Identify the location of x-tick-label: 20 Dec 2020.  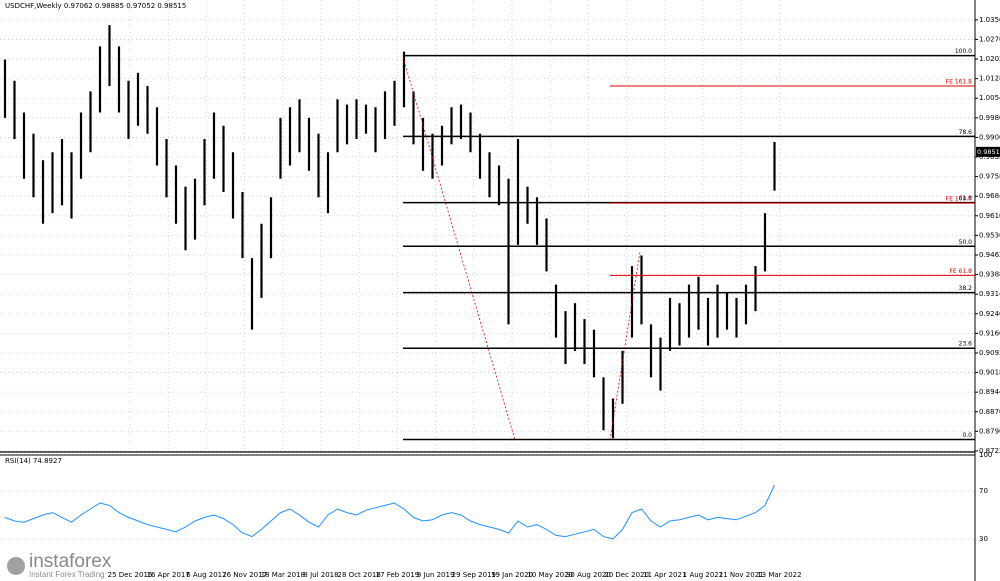
(626, 575).